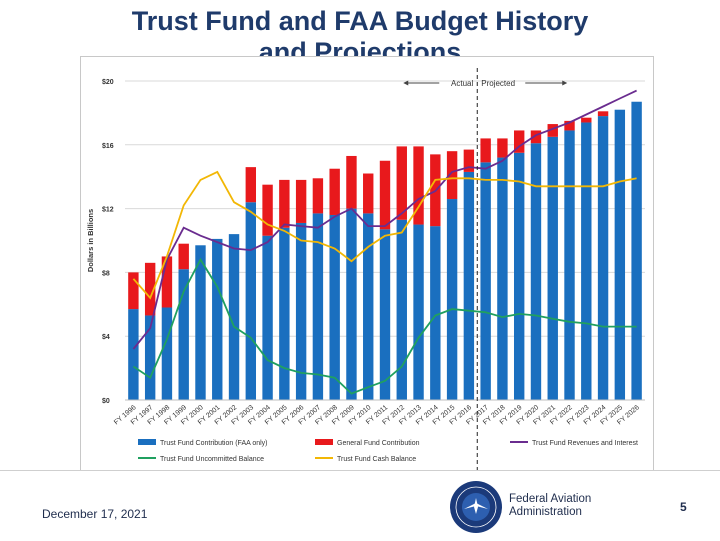 This screenshot has height=541, width=720. Describe the element at coordinates (545, 511) in the screenshot. I see `agency-line-2: Administration` at that location.